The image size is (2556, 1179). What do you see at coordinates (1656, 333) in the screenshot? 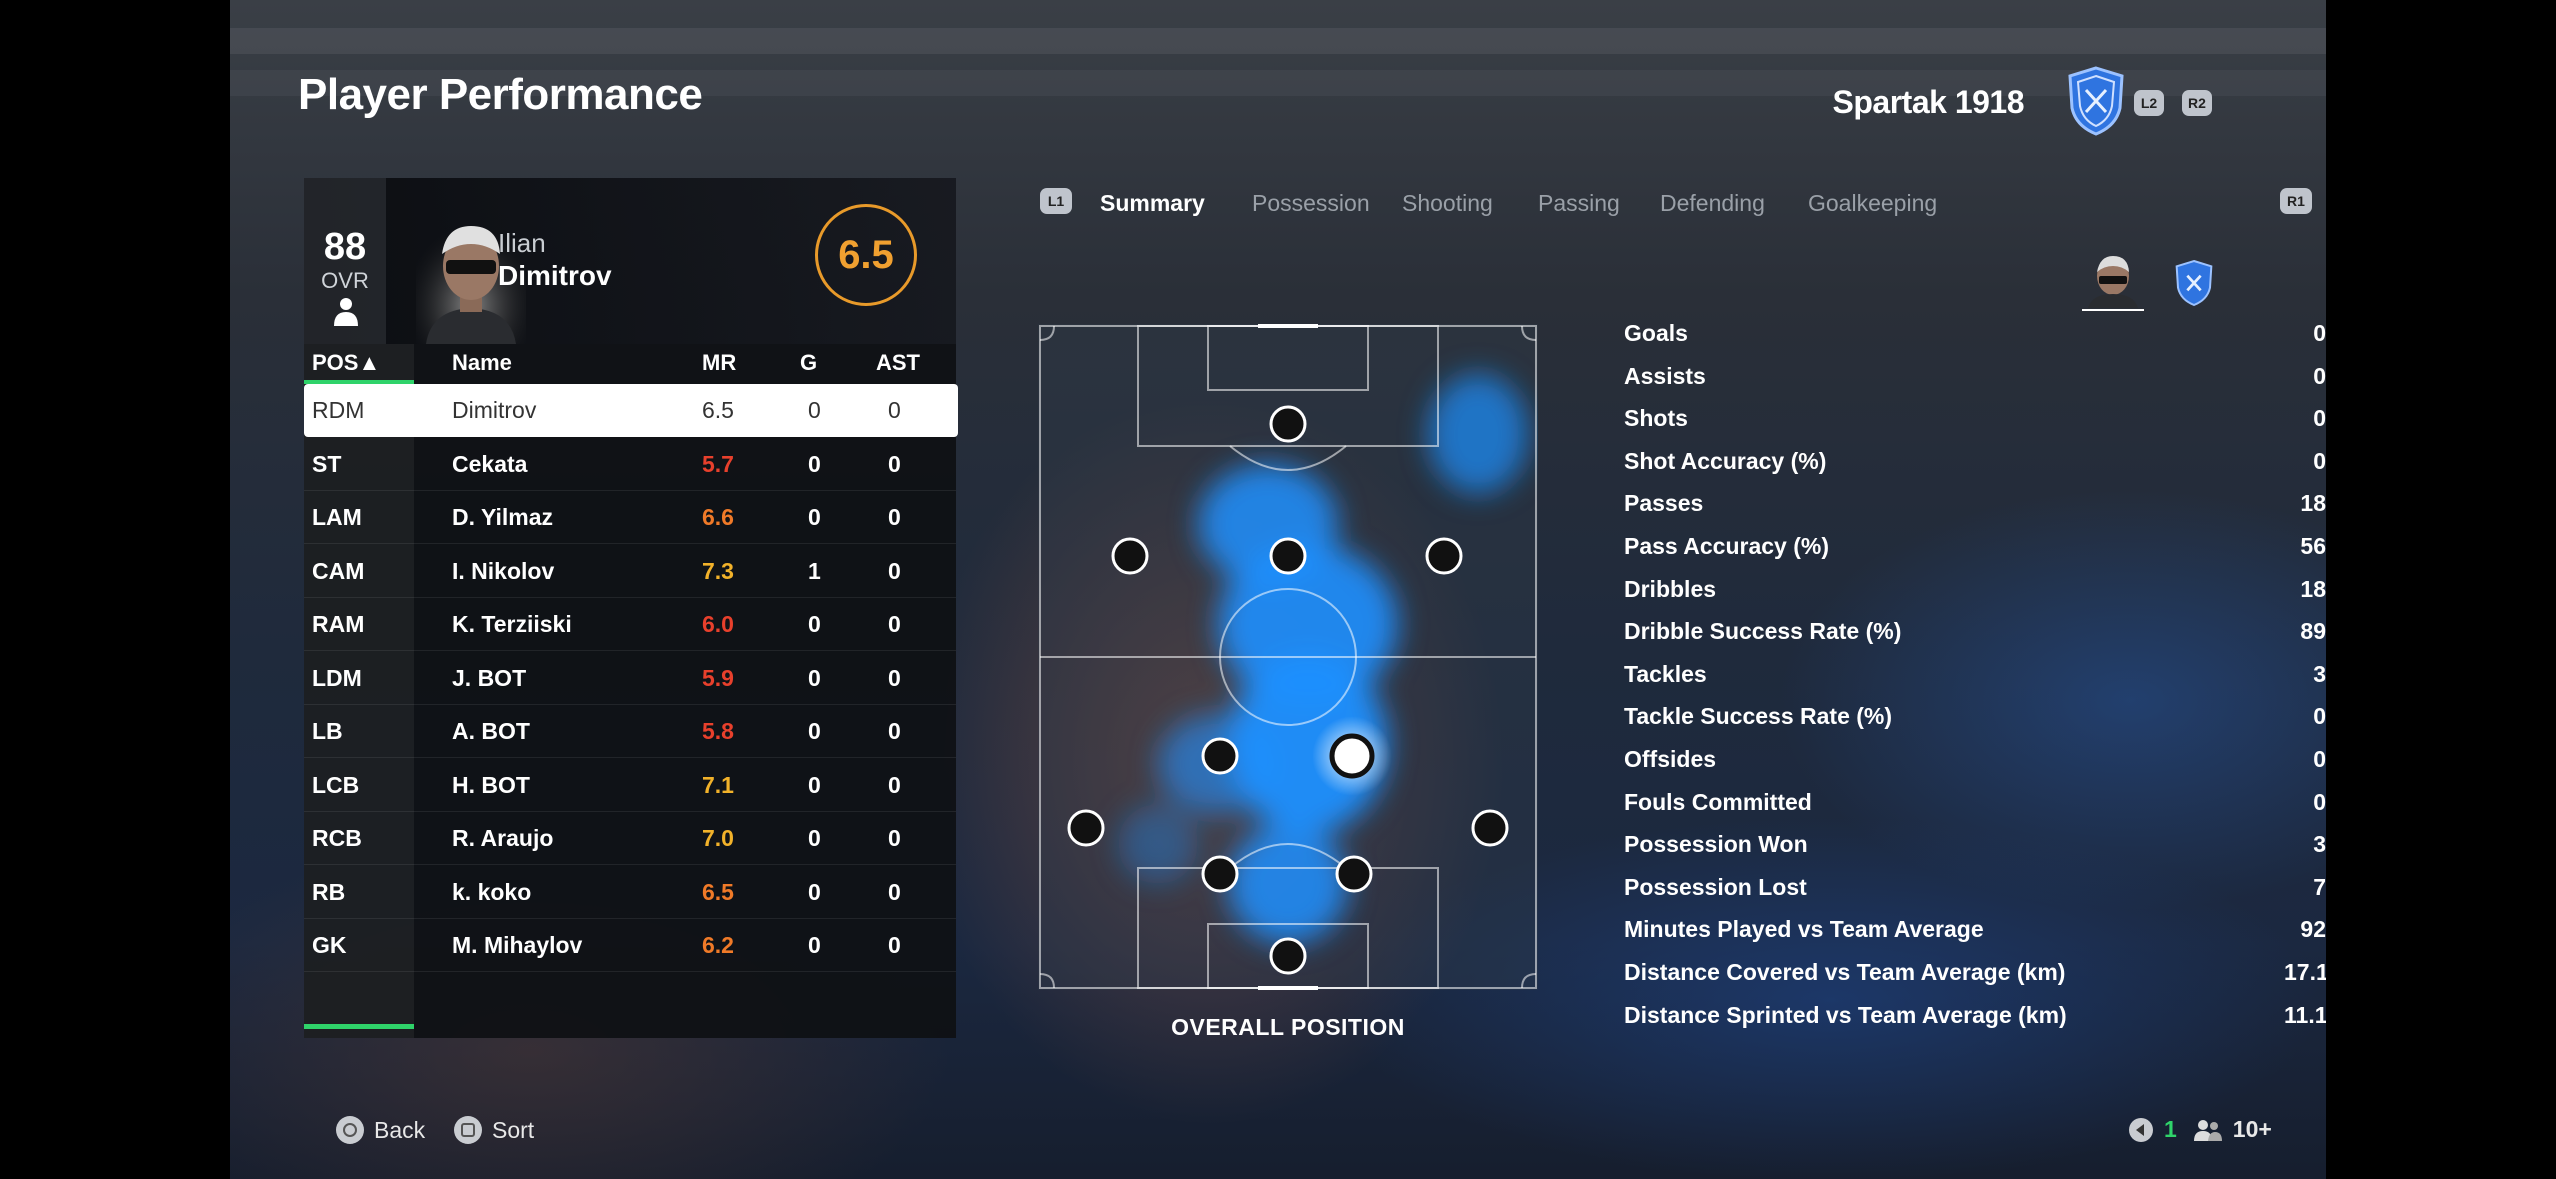
I see `stat-label: Goals` at bounding box center [1656, 333].